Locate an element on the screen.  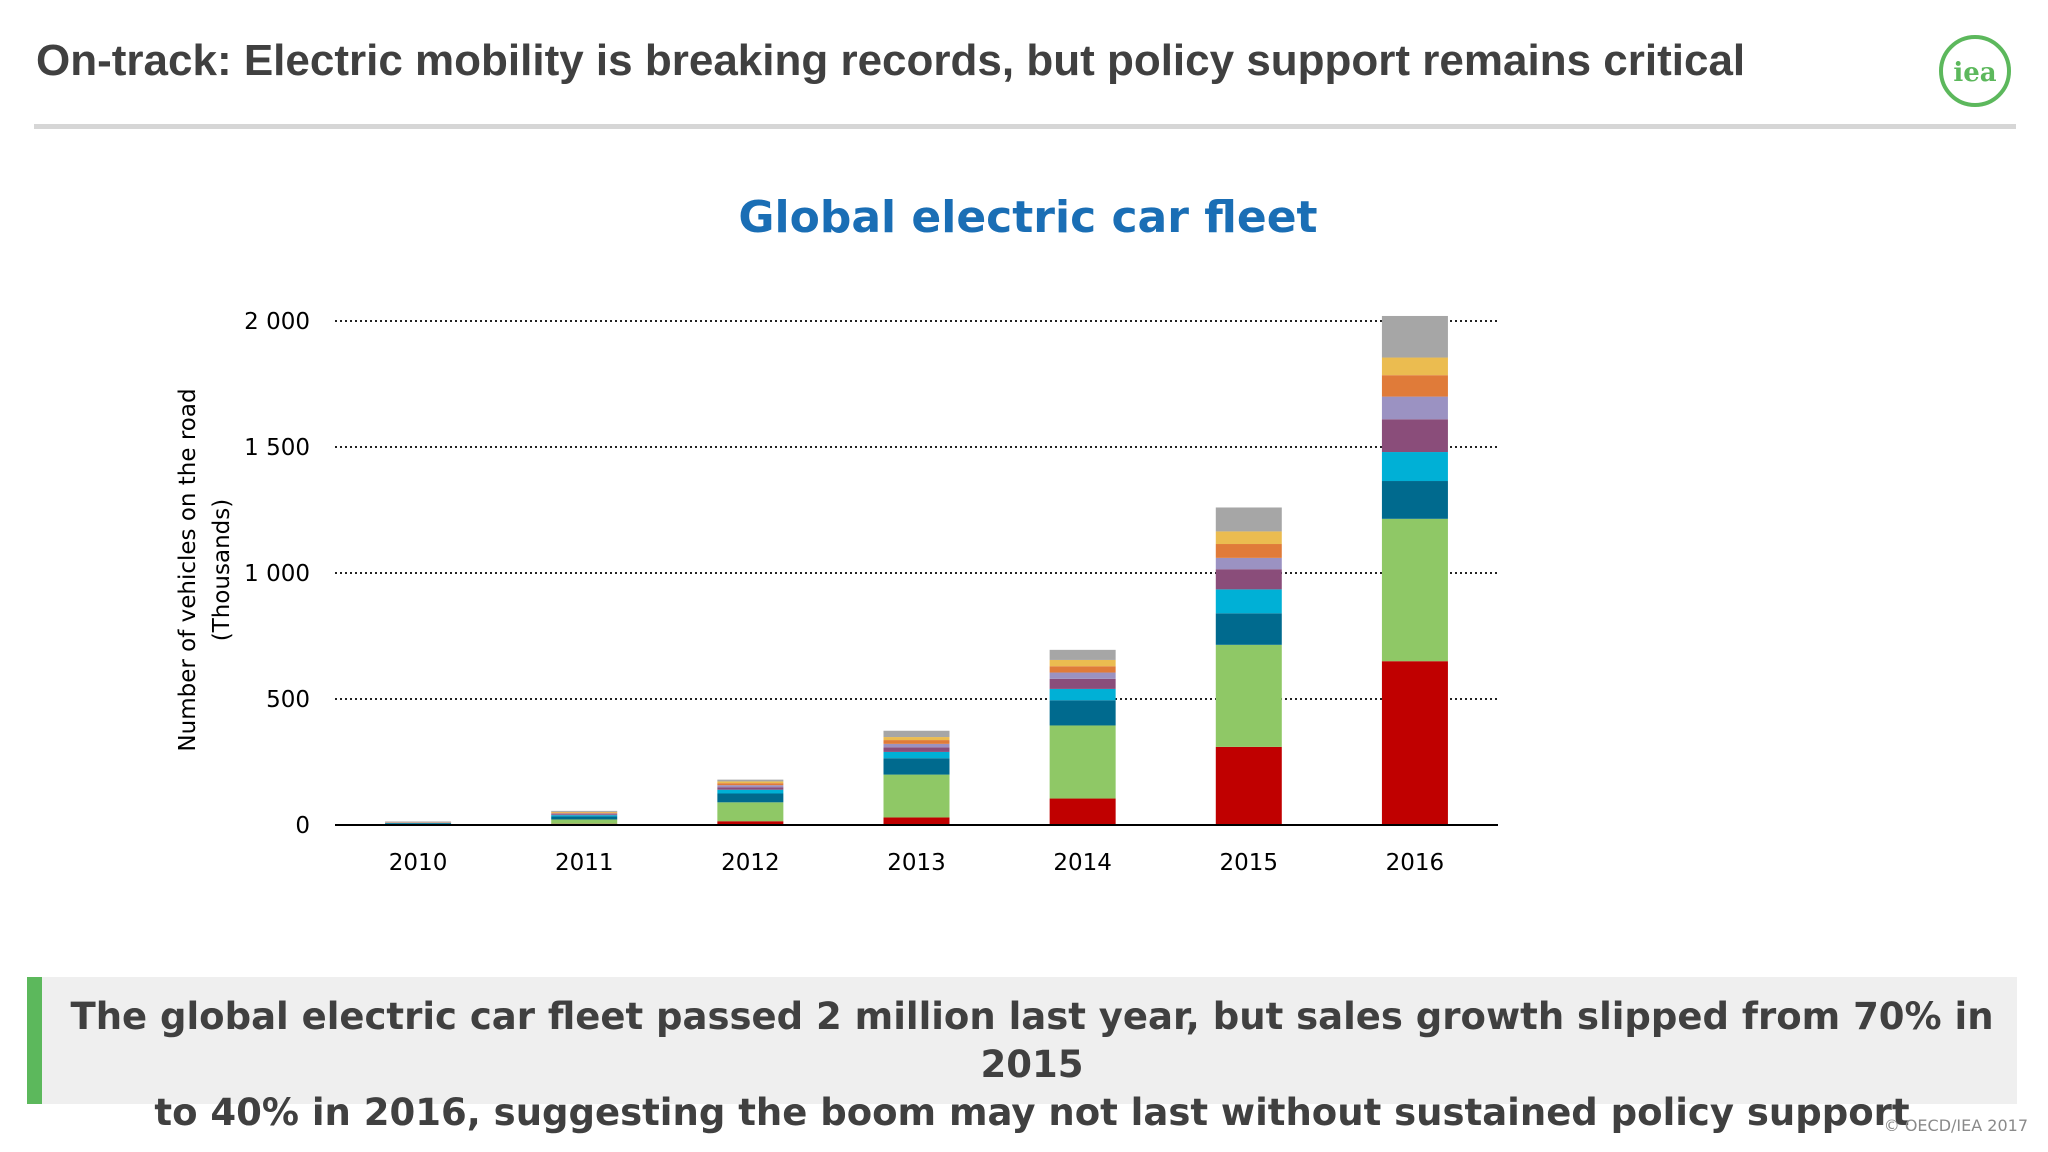
x-tick-label: 2010 is located at coordinates (418, 863).